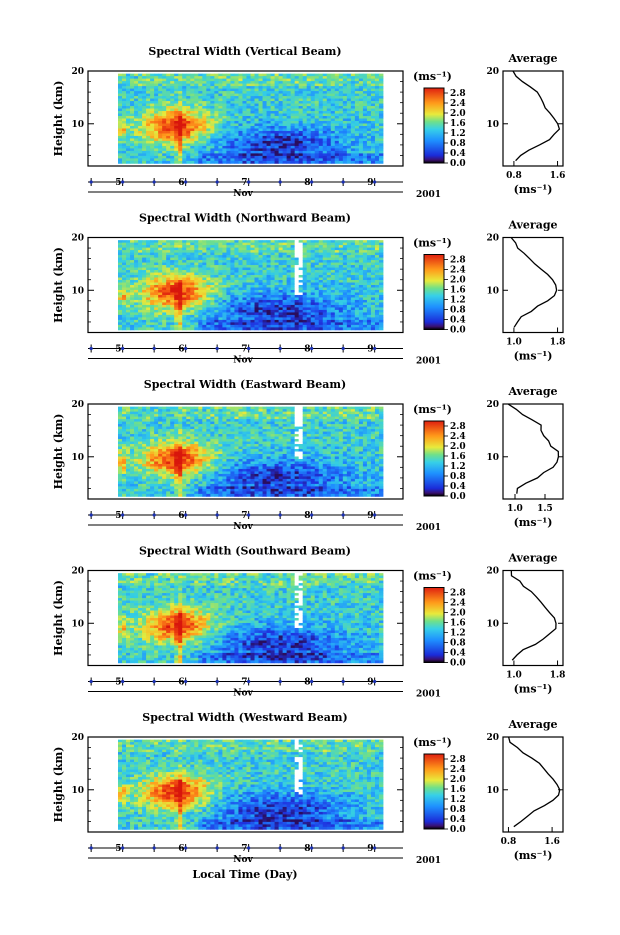  I want to click on average-x-tick-label: 1.8, so click(558, 343).